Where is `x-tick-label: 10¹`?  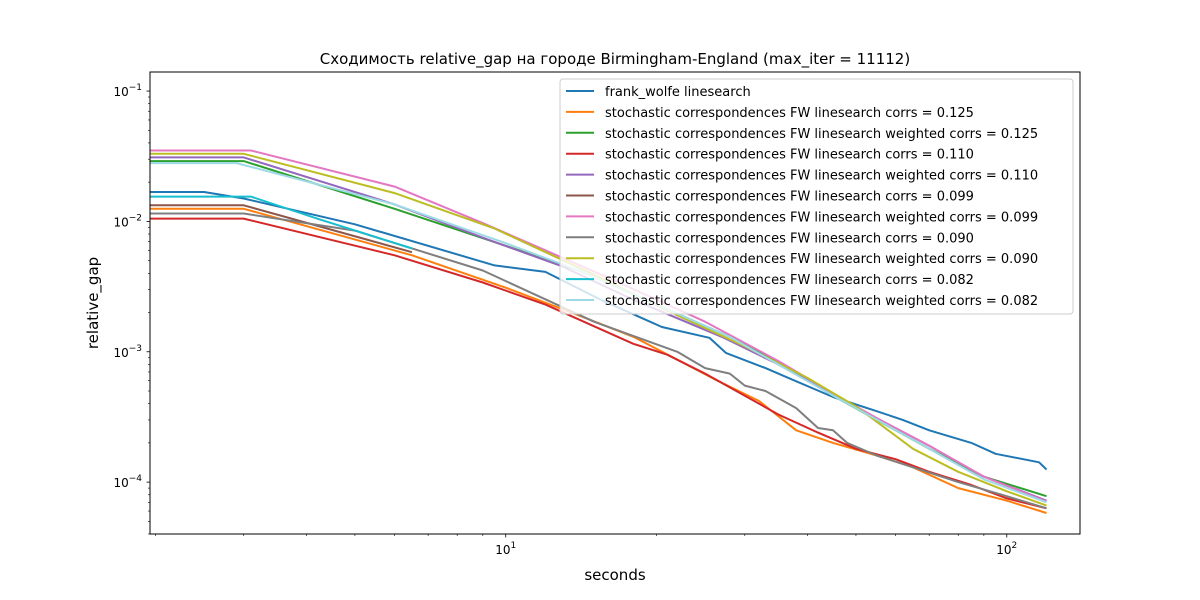 x-tick-label: 10¹ is located at coordinates (505, 549).